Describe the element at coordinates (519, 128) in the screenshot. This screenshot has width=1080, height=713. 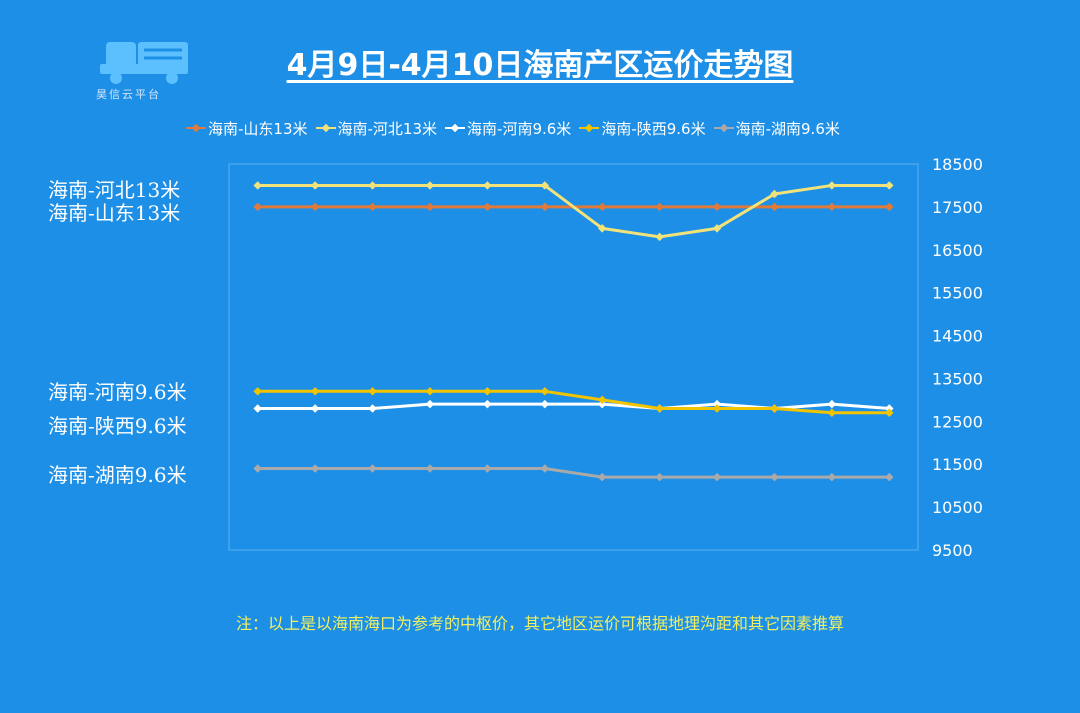
I see `legend-label-3: 海南-河南9.6米` at that location.